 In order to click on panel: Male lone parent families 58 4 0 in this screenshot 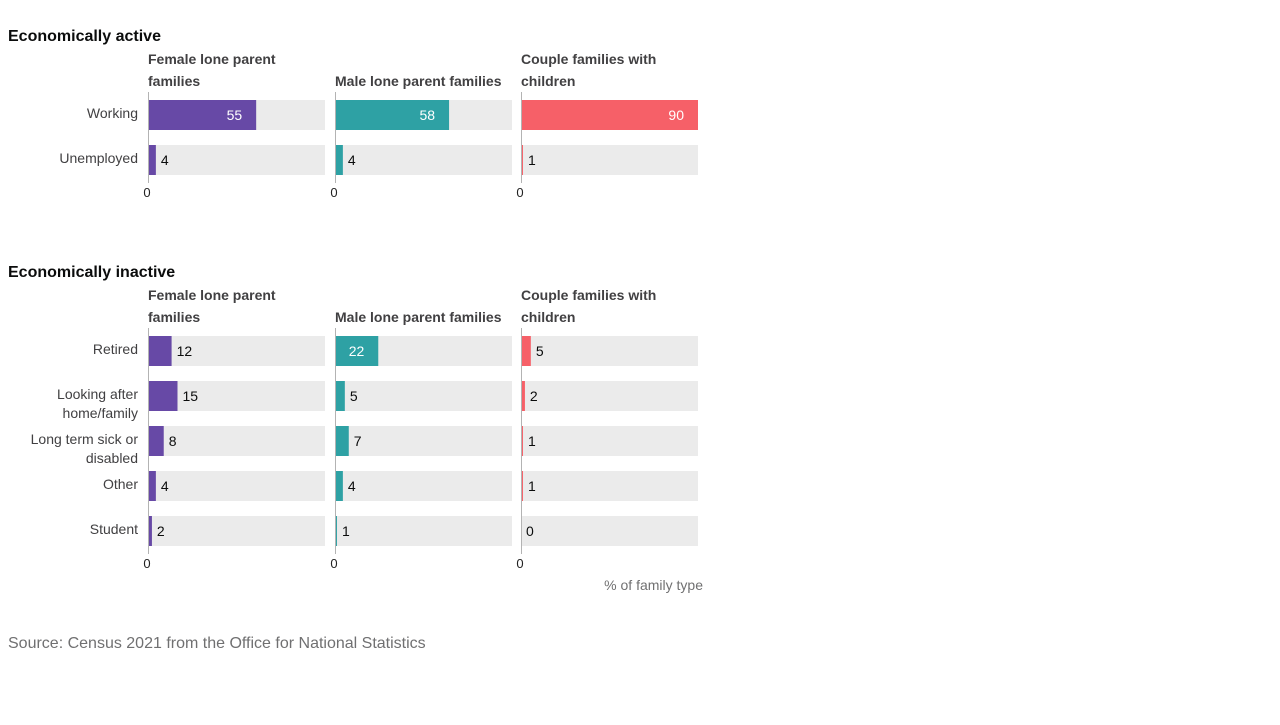, I will do `click(421, 136)`.